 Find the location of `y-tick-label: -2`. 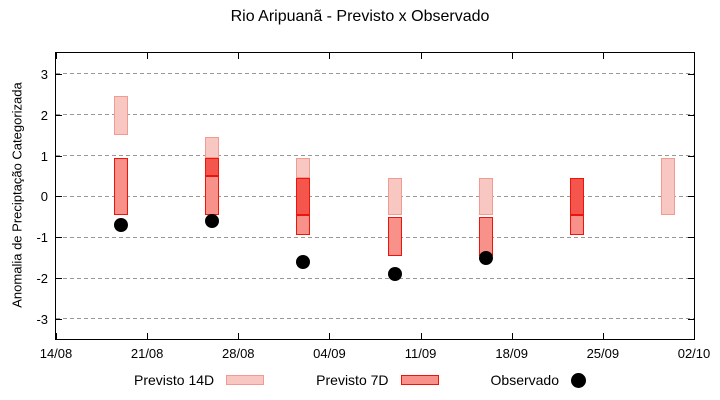

y-tick-label: -2 is located at coordinates (42, 279).